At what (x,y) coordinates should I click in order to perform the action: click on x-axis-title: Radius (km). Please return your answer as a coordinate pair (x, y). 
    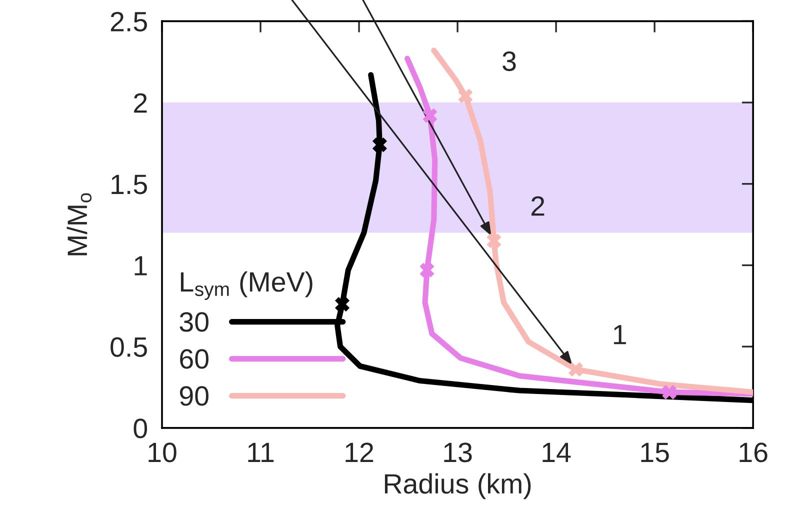
    Looking at the image, I should click on (457, 486).